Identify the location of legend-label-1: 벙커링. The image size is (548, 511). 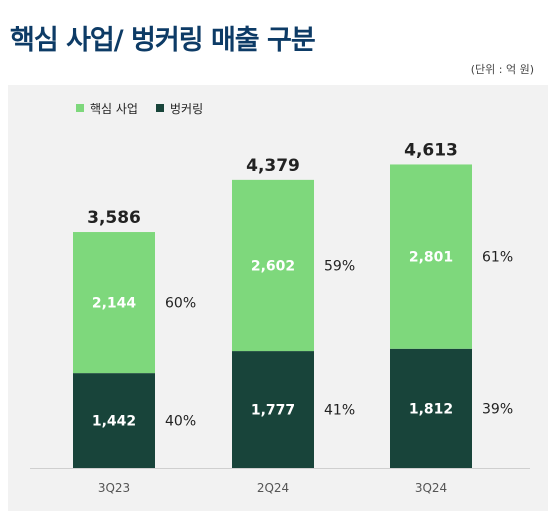
(186, 109).